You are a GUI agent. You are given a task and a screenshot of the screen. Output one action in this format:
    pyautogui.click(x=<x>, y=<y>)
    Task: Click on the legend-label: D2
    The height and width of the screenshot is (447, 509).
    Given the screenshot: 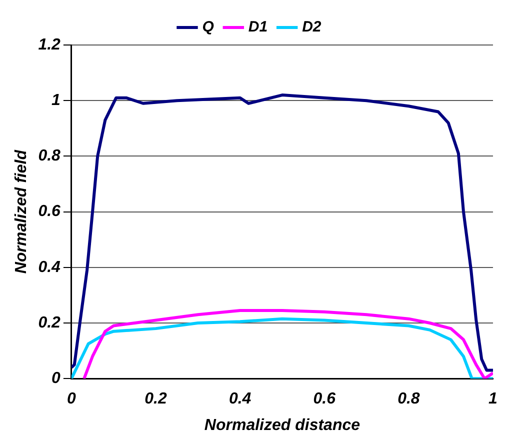 What is the action you would take?
    pyautogui.click(x=312, y=27)
    